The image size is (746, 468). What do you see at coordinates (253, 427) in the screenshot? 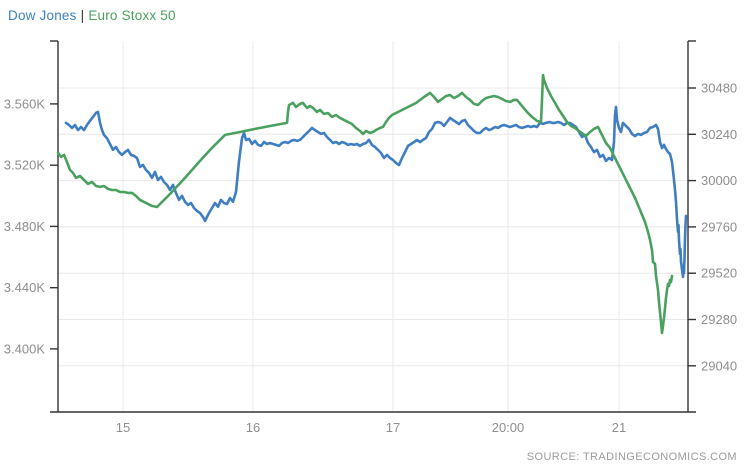
I see `x-axis-label: 16` at bounding box center [253, 427].